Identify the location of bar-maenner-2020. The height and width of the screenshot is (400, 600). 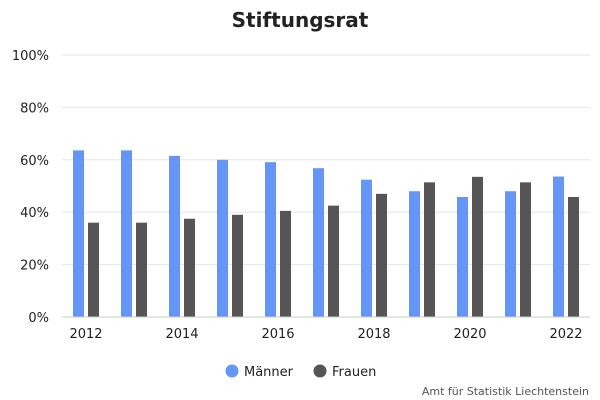
(462, 257).